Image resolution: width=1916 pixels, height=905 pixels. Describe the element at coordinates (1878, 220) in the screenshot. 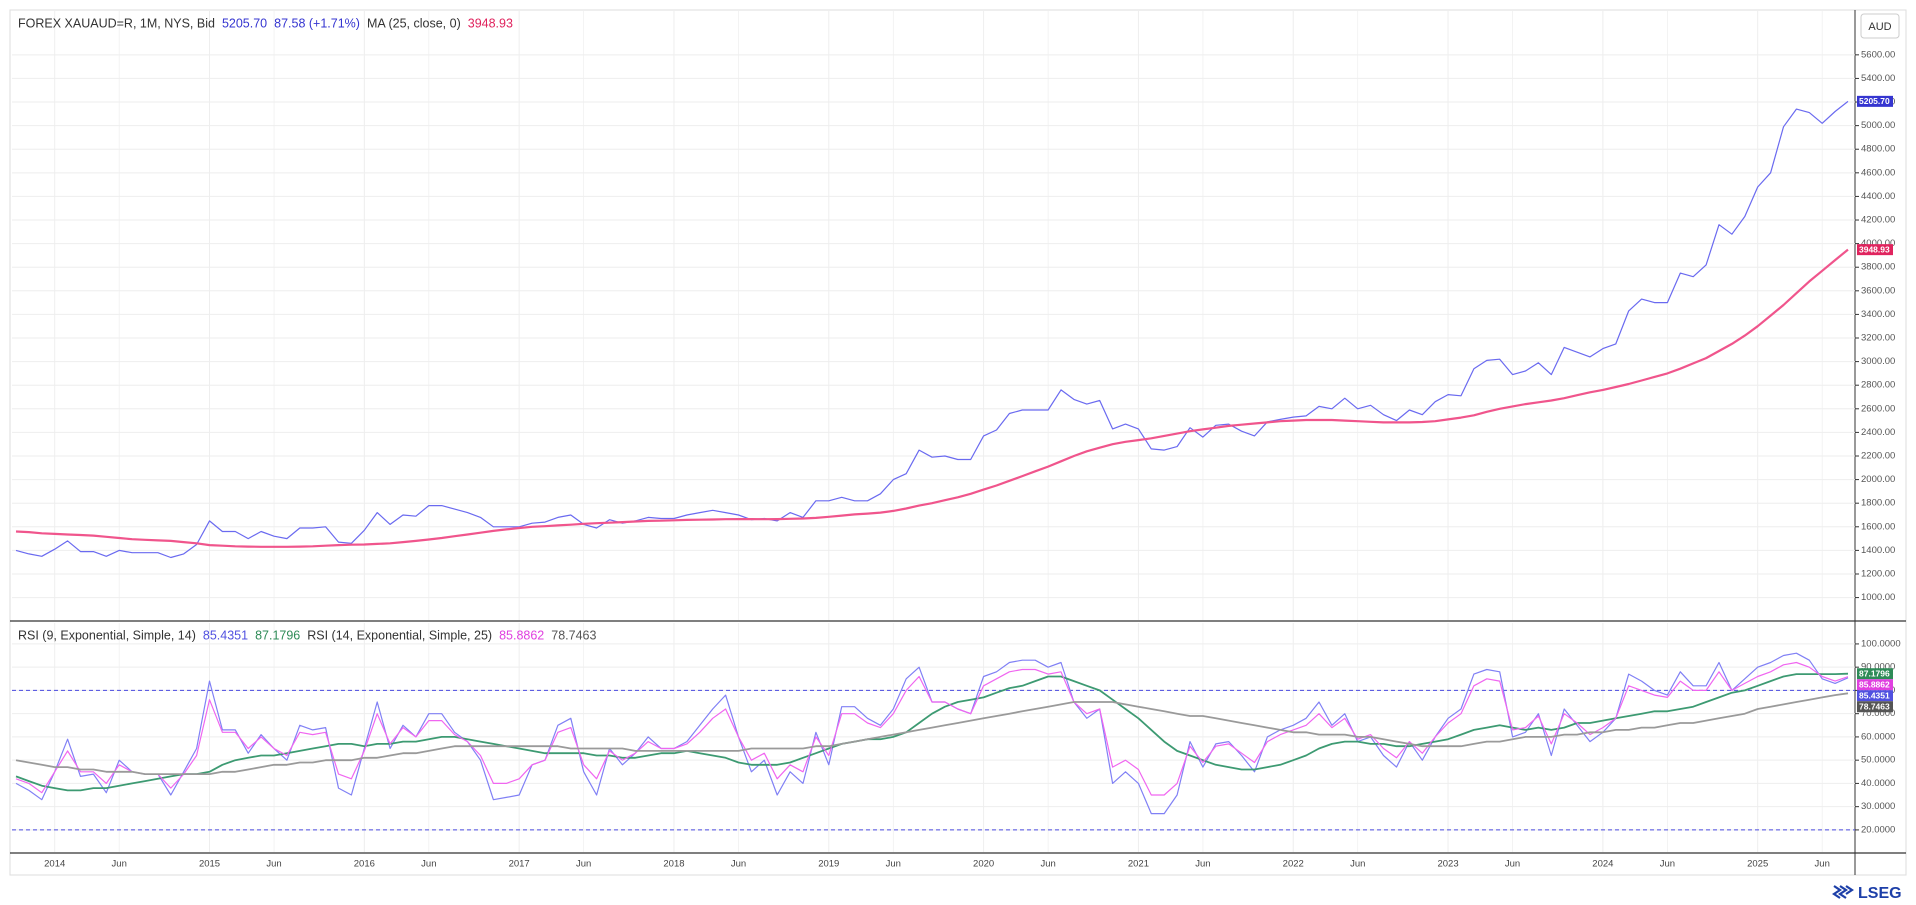

I see `y-tick-label: 4200.00` at that location.